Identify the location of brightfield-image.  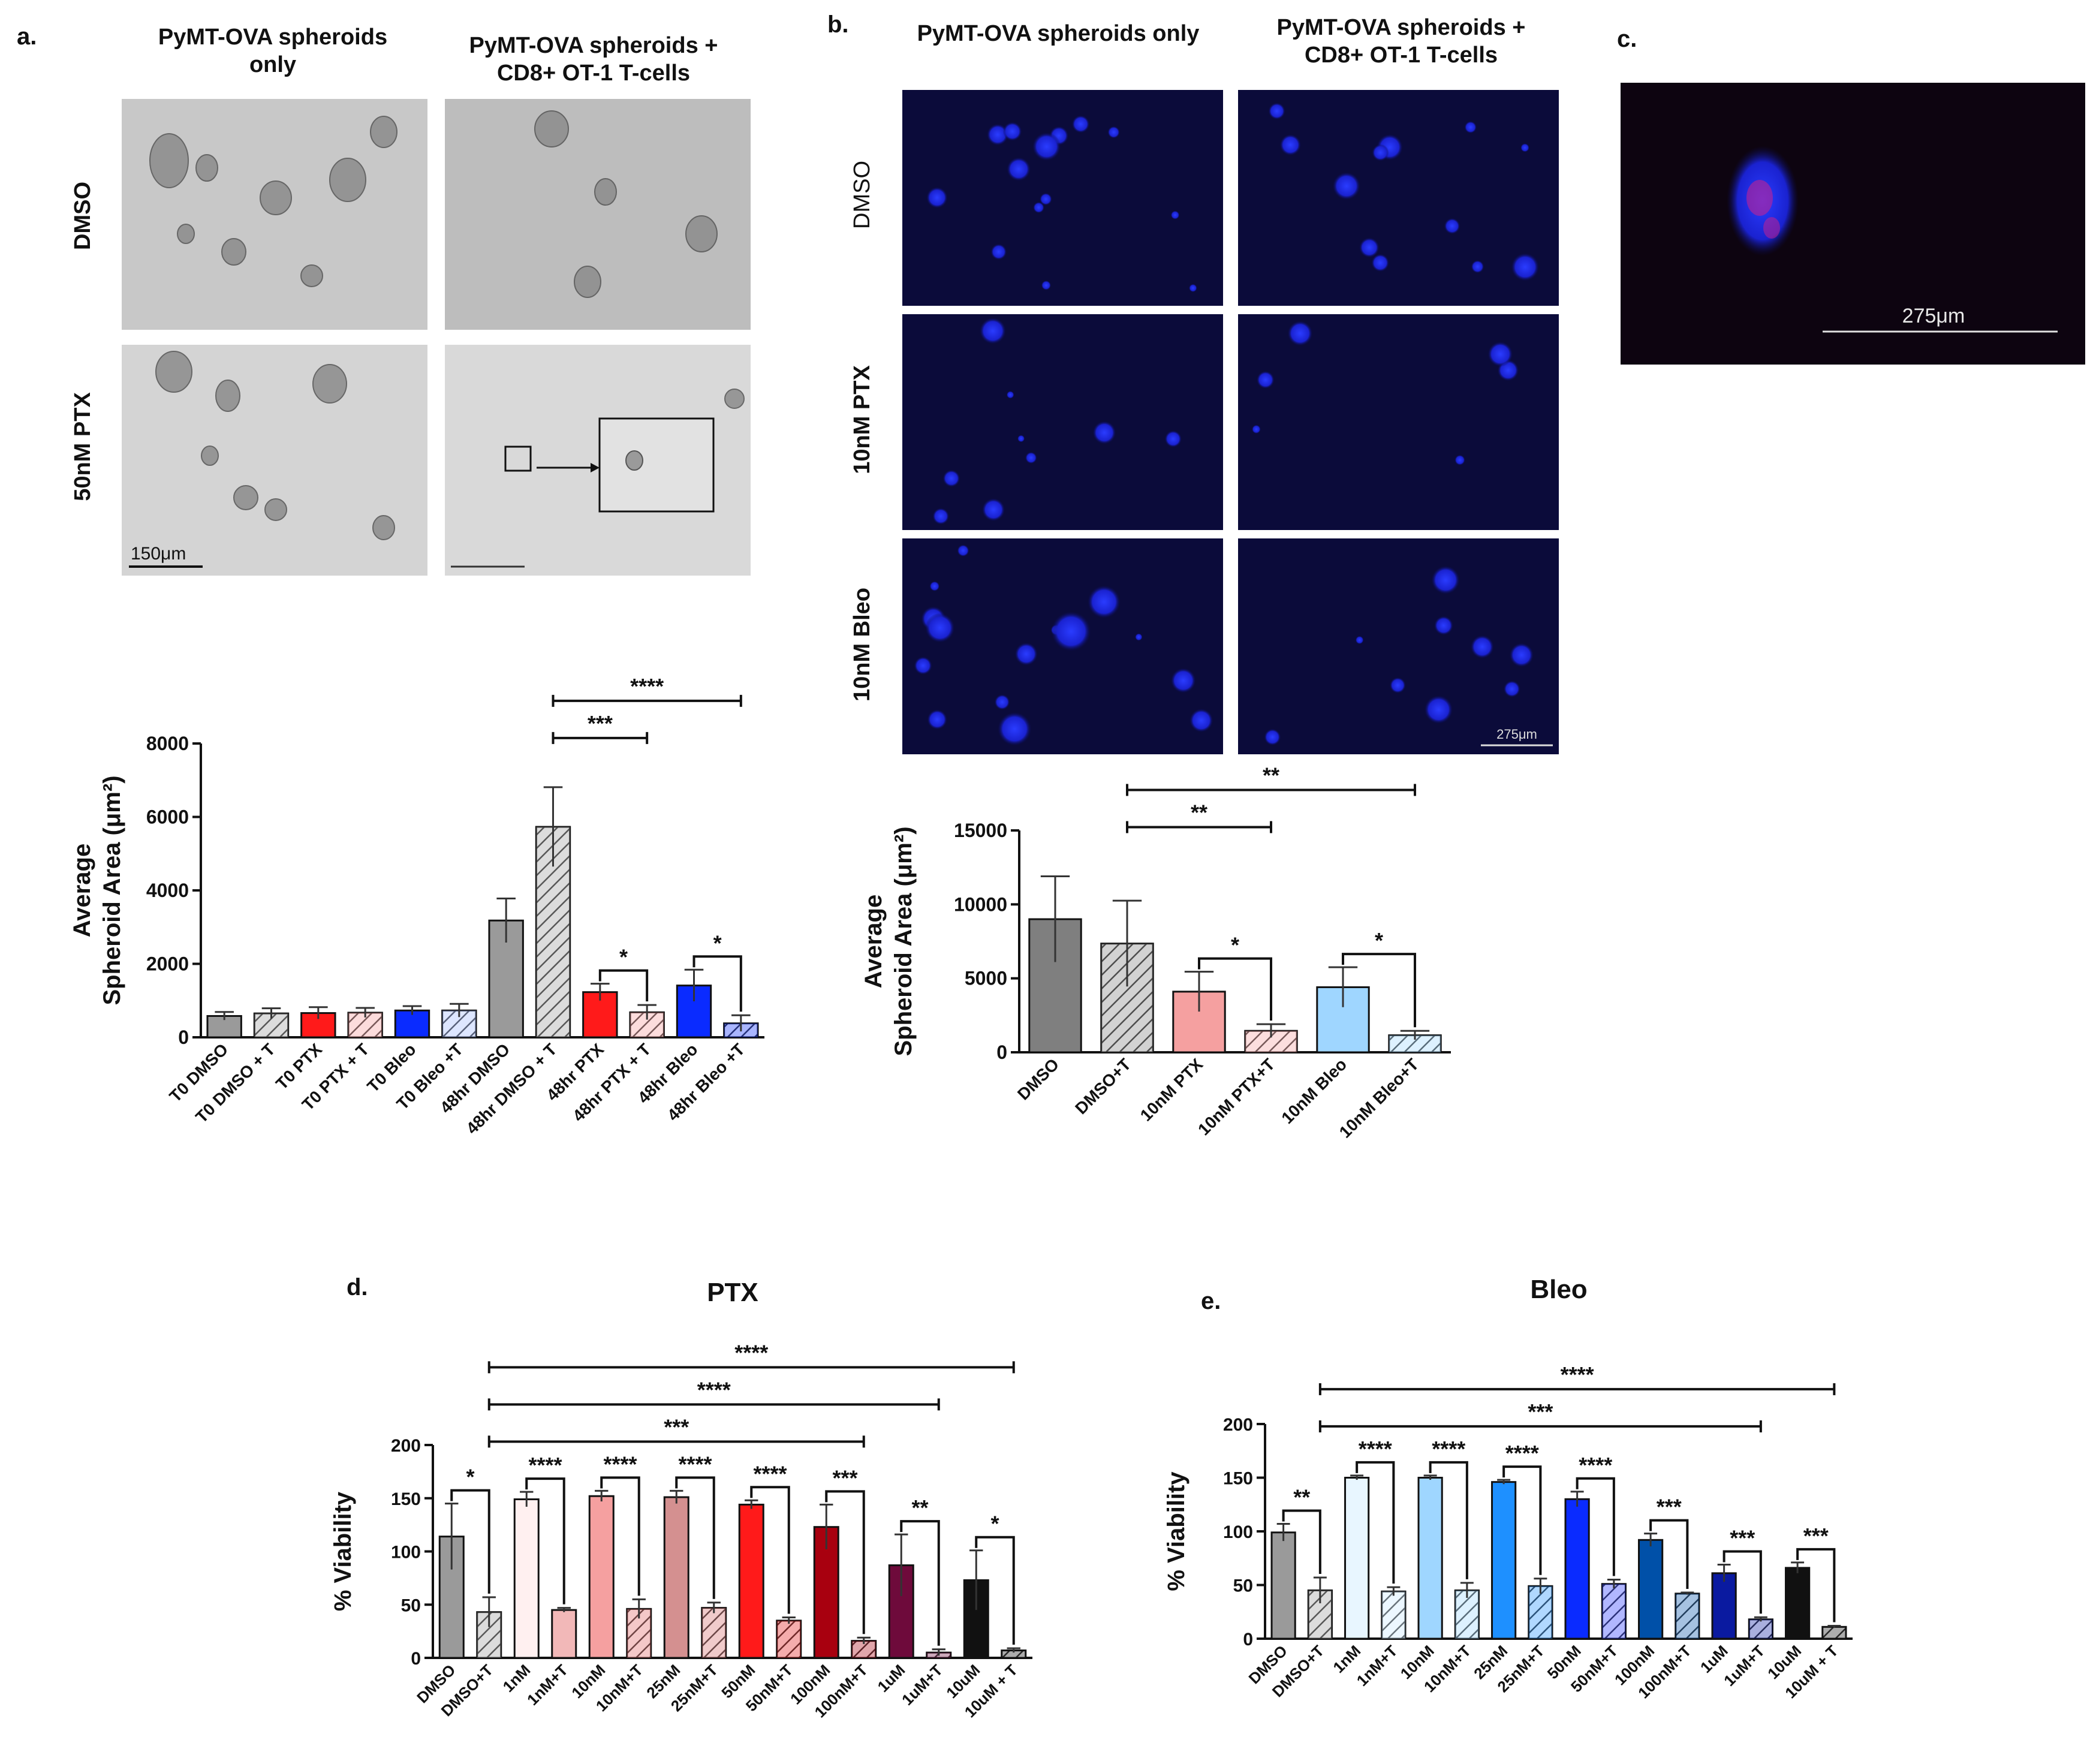
(598, 214).